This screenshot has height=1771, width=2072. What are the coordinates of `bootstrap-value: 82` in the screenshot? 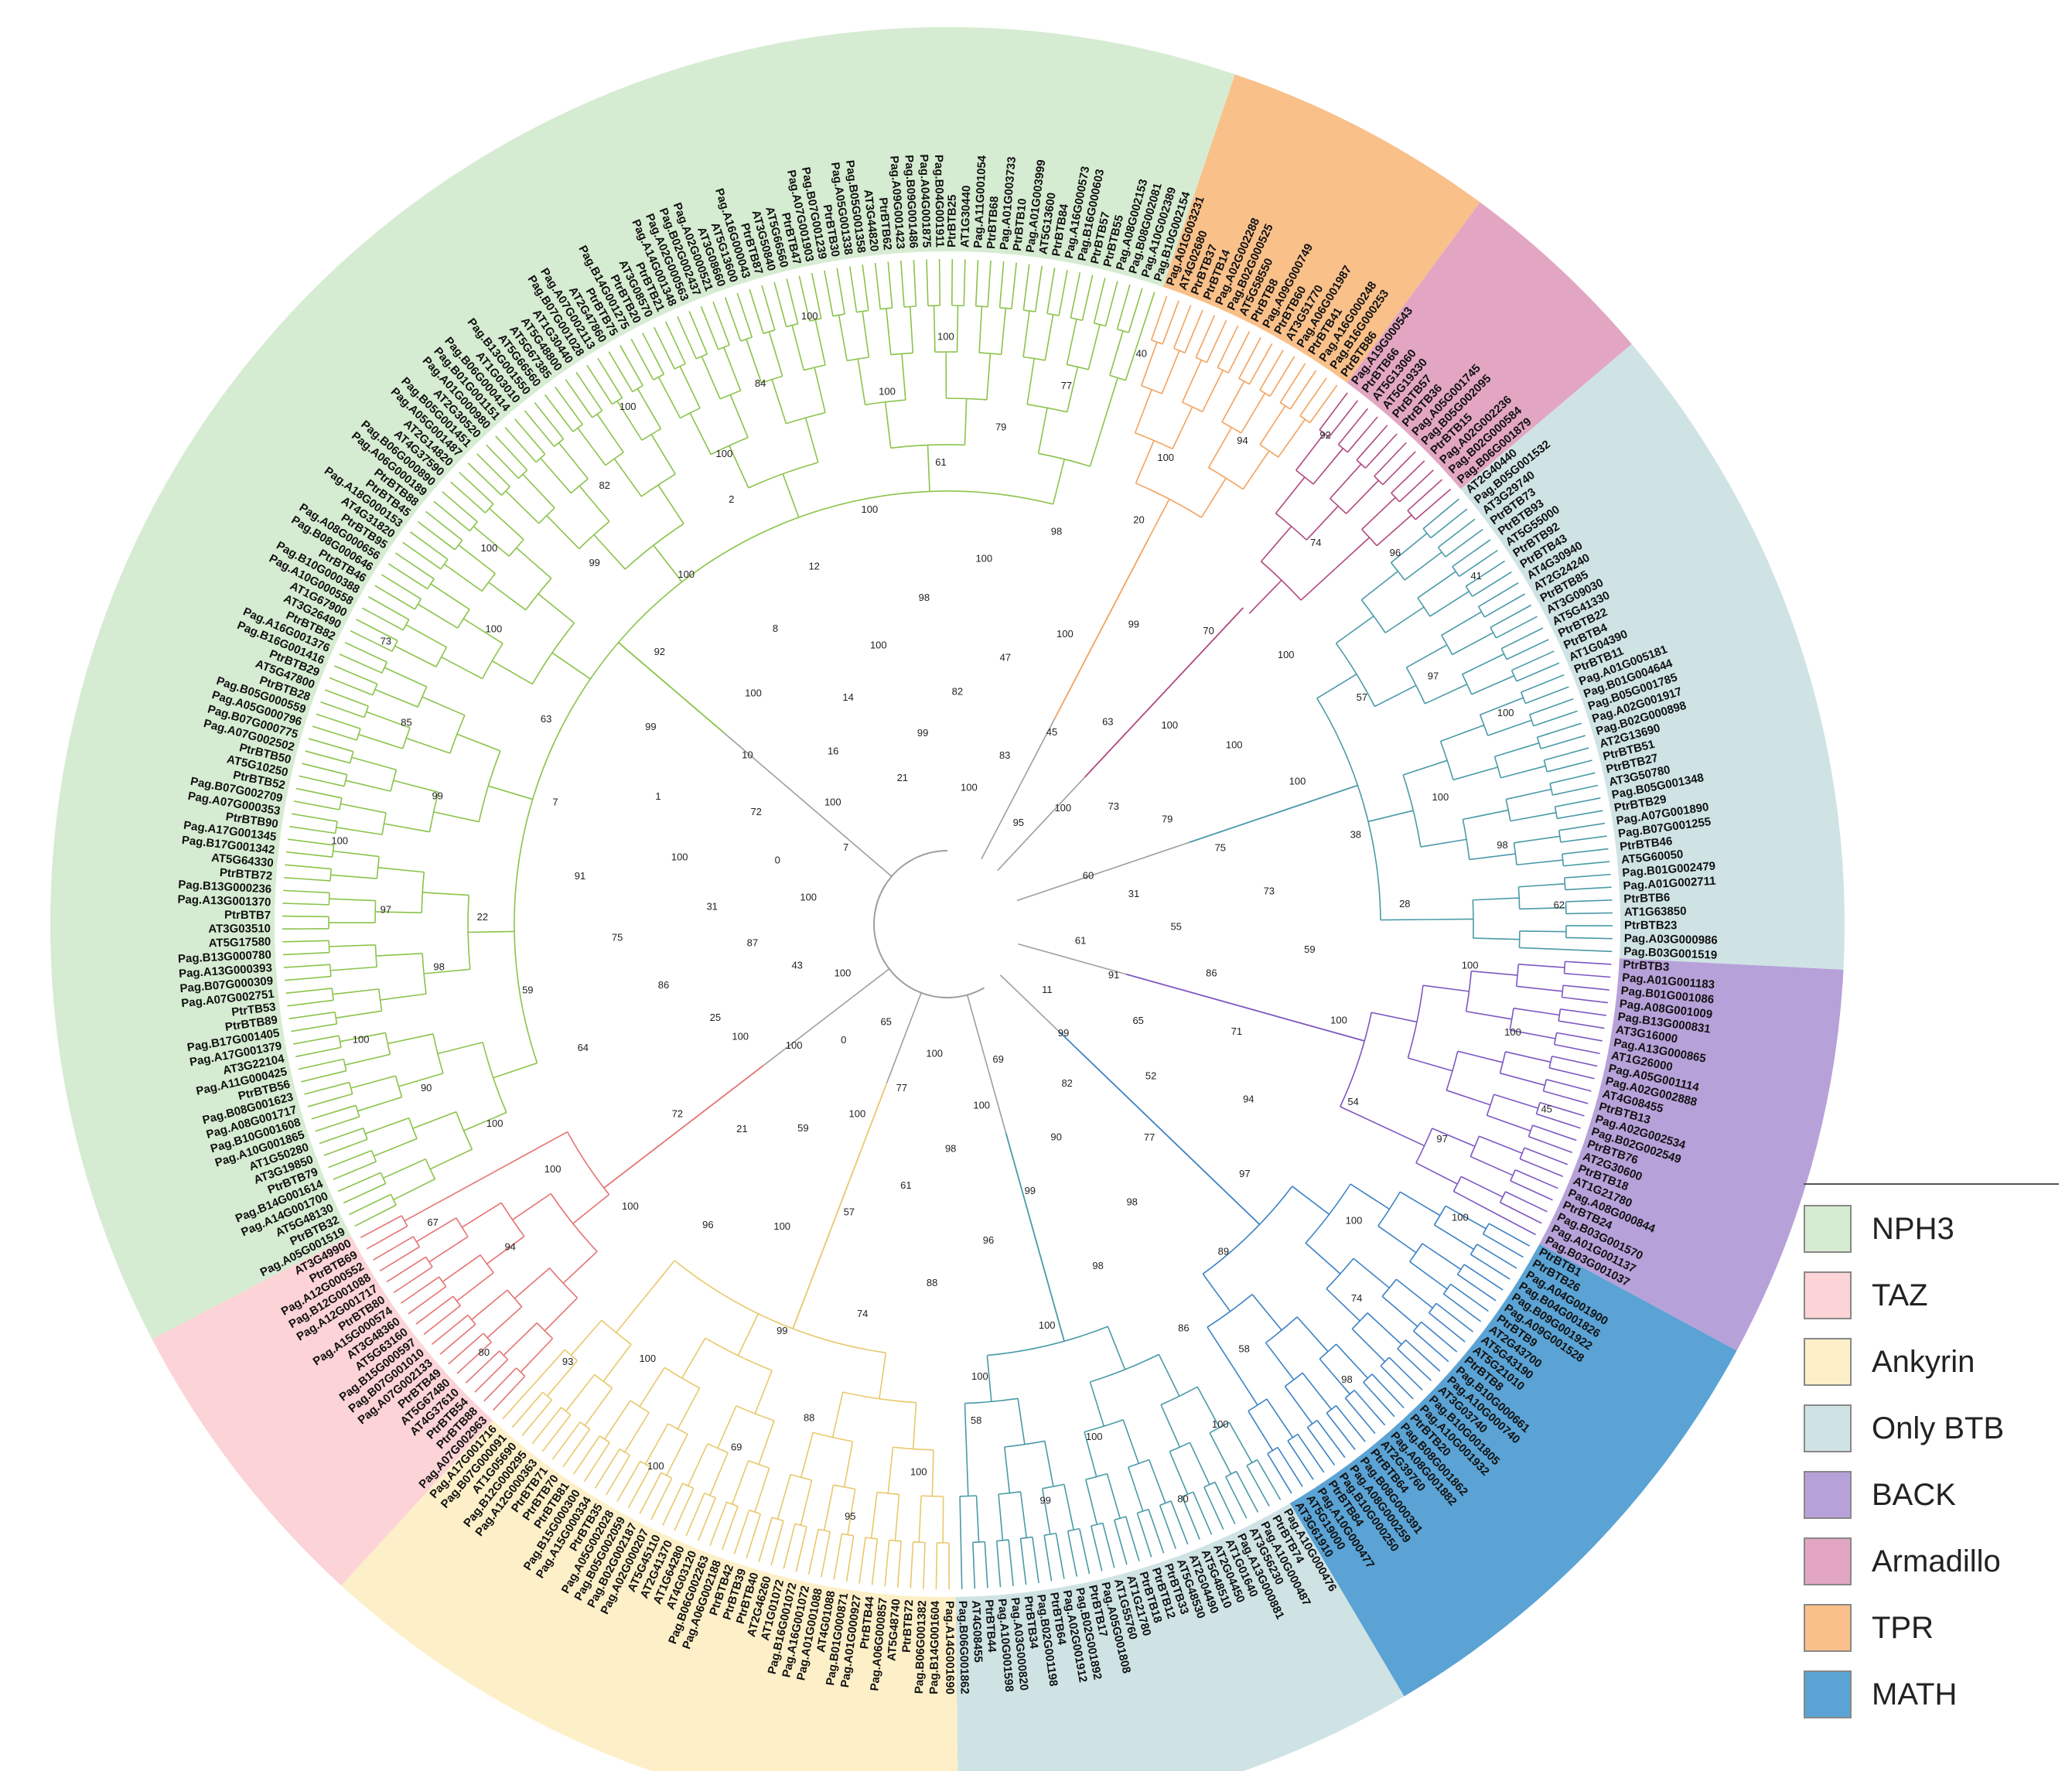 It's located at (957, 691).